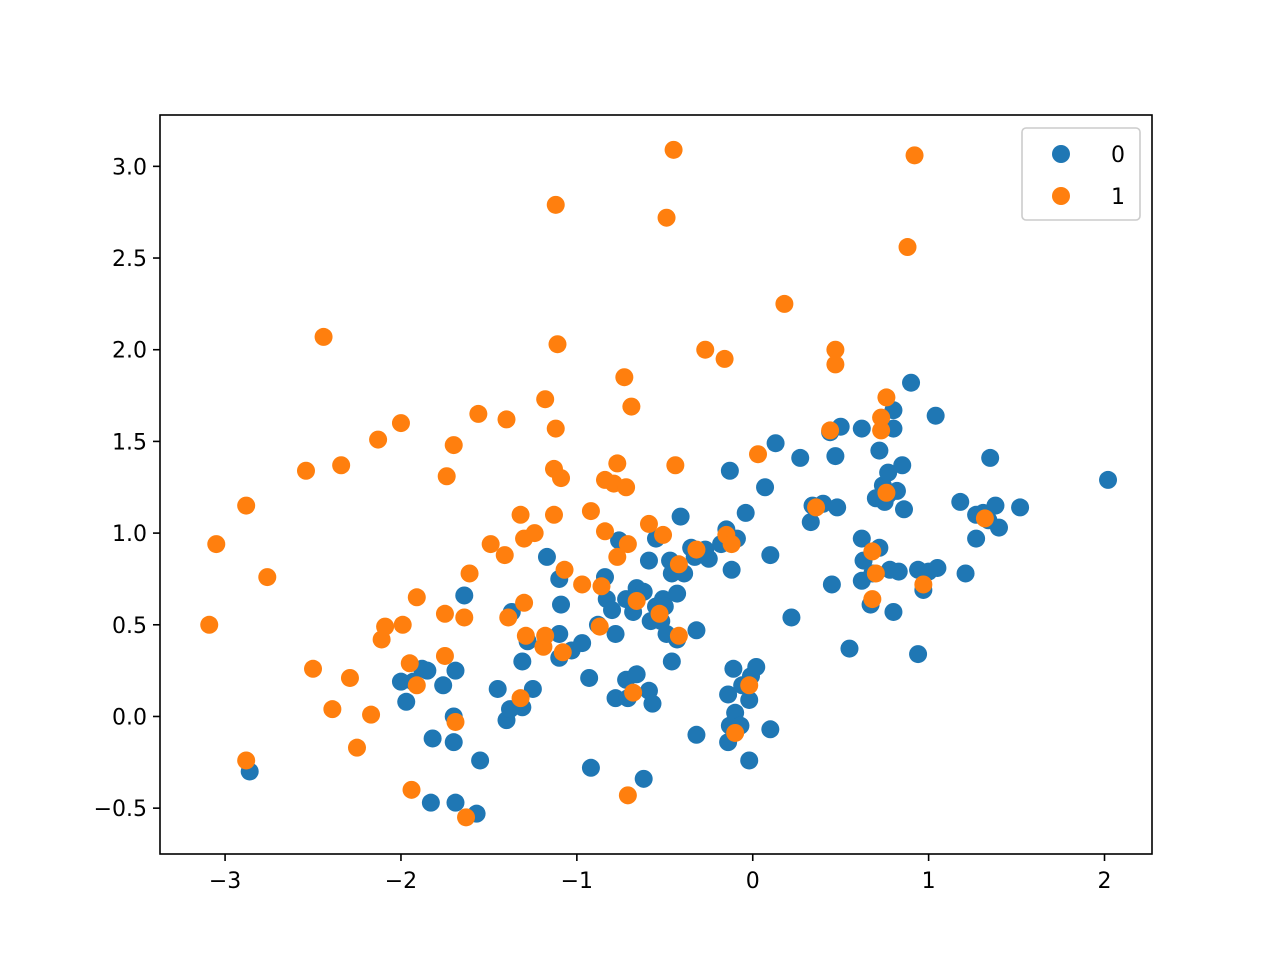 This screenshot has height=960, width=1280. What do you see at coordinates (120, 809) in the screenshot?
I see `y-tick-label: −0.5` at bounding box center [120, 809].